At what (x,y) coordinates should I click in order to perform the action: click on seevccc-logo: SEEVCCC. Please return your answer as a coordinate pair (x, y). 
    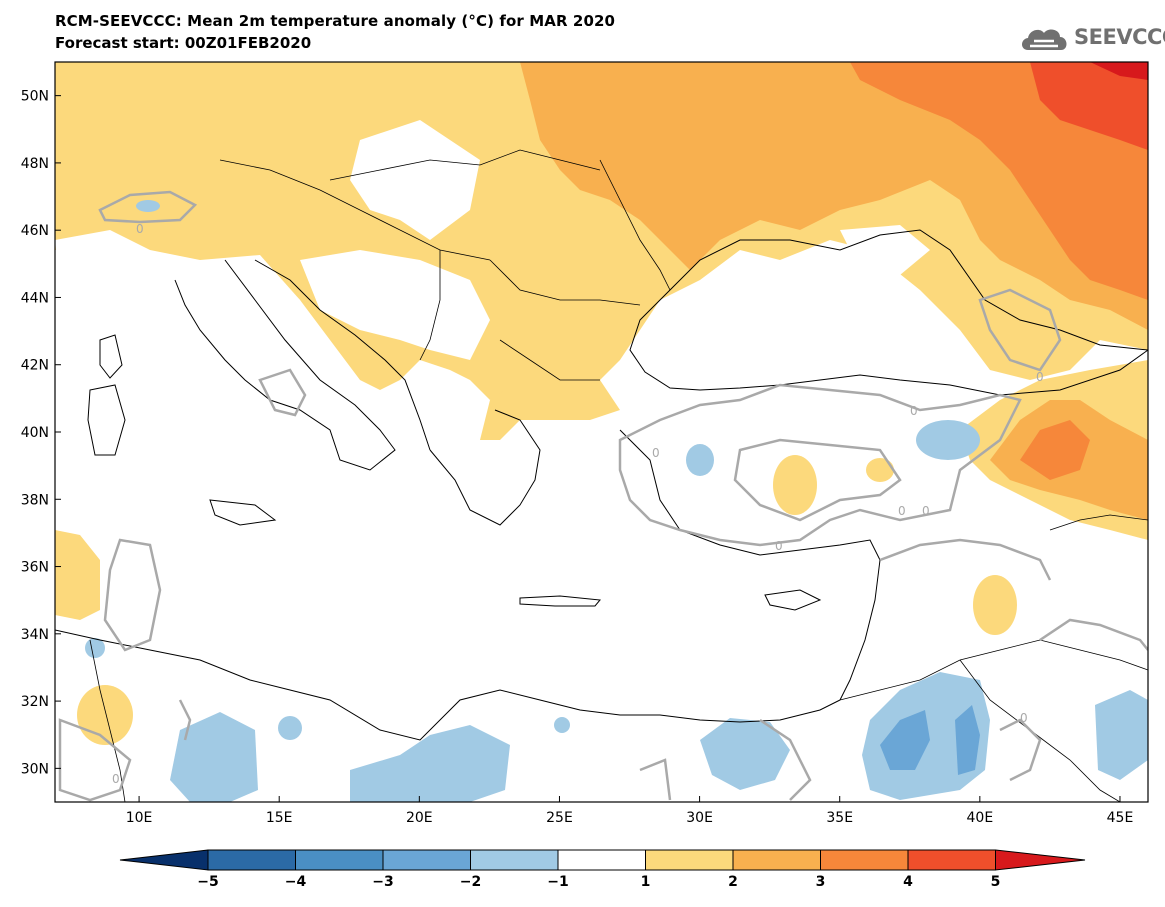
    Looking at the image, I should click on (1091, 40).